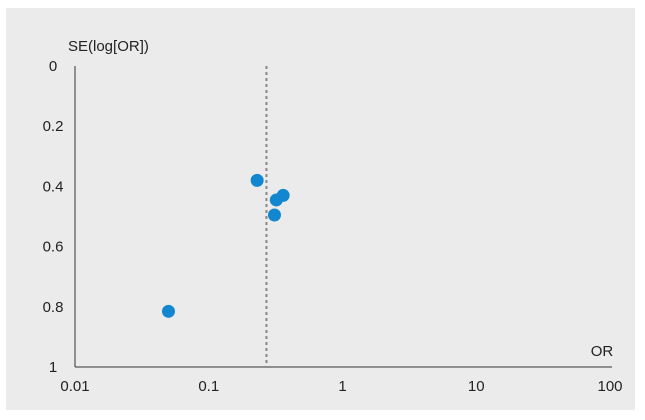  Describe the element at coordinates (53, 126) in the screenshot. I see `y-tick-label: 0.2` at that location.